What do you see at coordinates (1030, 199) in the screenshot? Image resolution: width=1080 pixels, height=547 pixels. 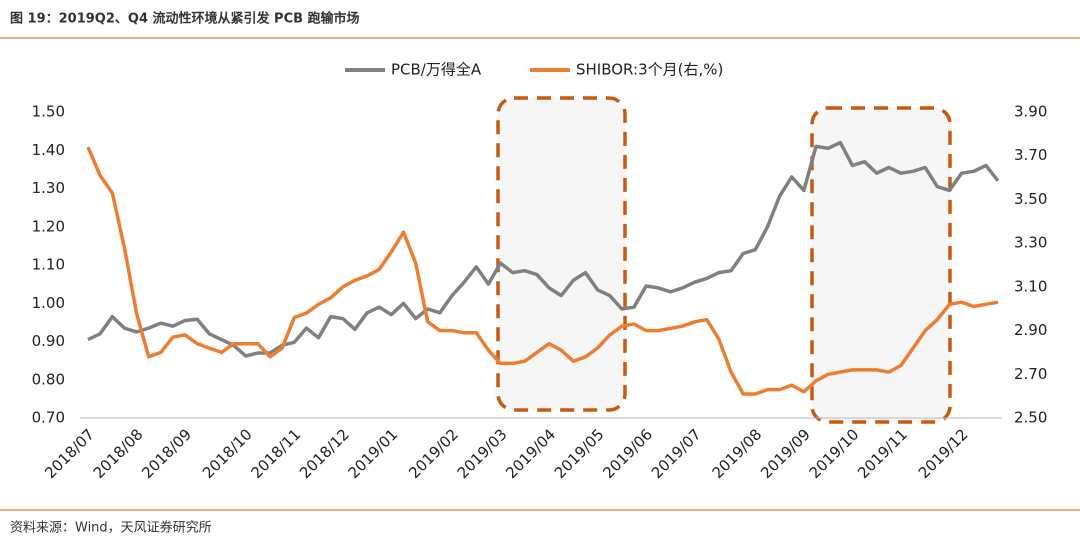 I see `y2-tick-label: 3.50` at bounding box center [1030, 199].